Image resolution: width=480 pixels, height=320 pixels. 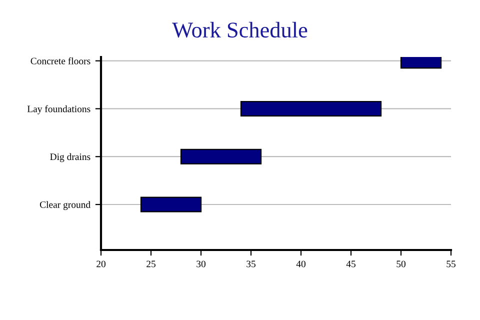 I want to click on x-tick-label: 55, so click(x=451, y=264).